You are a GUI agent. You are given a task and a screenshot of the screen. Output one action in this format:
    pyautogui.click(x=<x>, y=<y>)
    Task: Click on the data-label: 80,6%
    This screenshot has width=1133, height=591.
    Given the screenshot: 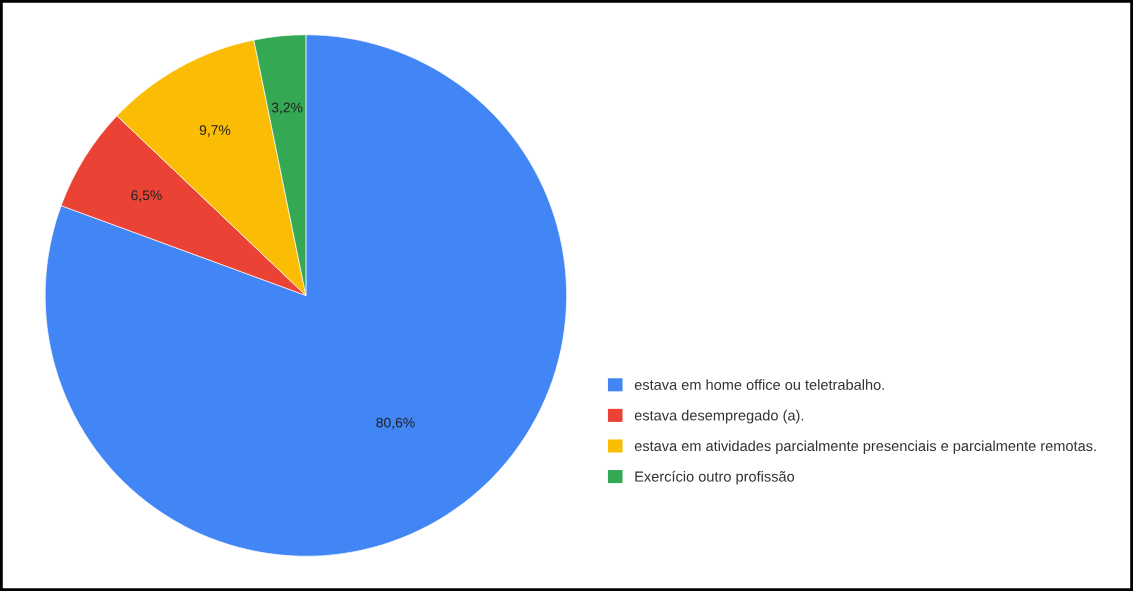 What is the action you would take?
    pyautogui.click(x=395, y=423)
    